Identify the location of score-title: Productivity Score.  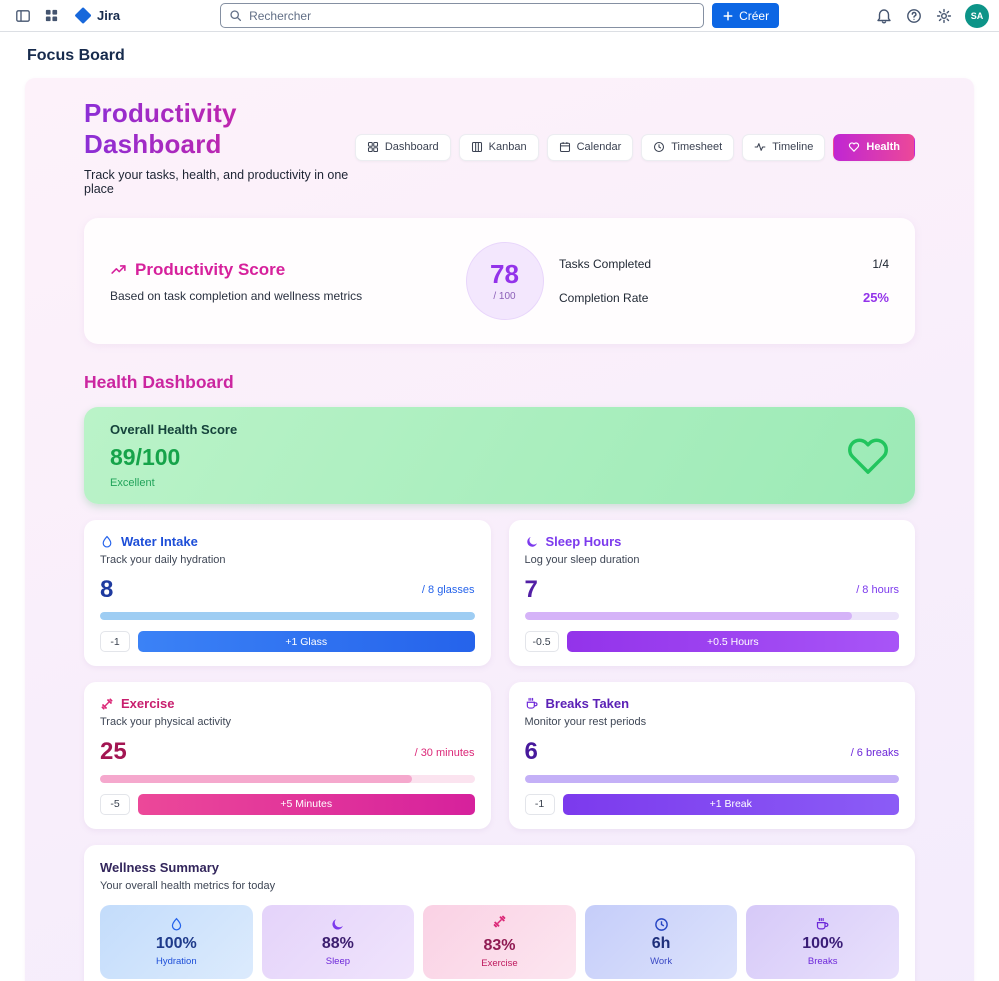
(210, 269).